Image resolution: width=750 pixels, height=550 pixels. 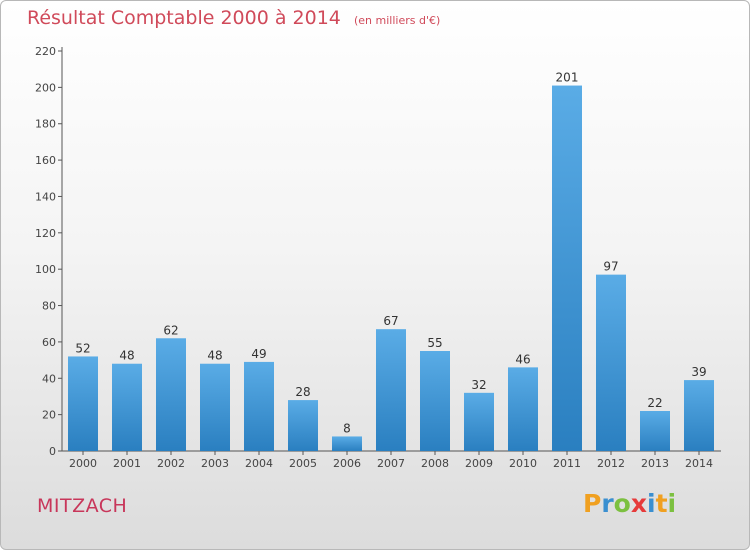 What do you see at coordinates (567, 268) in the screenshot?
I see `bar-2011` at bounding box center [567, 268].